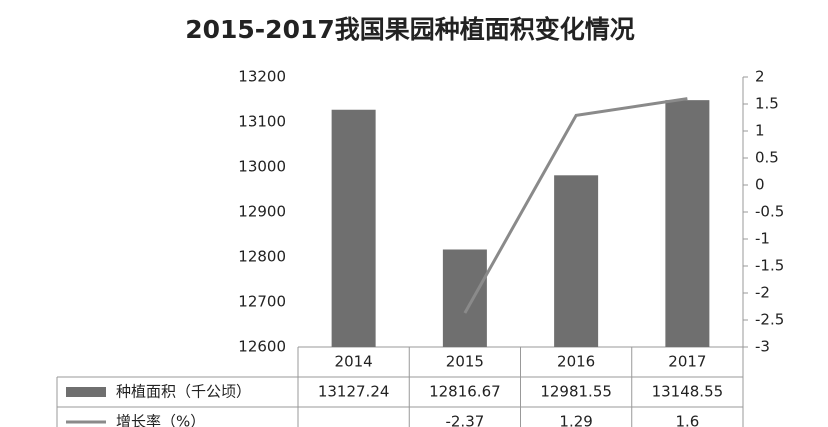 Image resolution: width=828 pixels, height=427 pixels. I want to click on table-value: 12981.55, so click(576, 392).